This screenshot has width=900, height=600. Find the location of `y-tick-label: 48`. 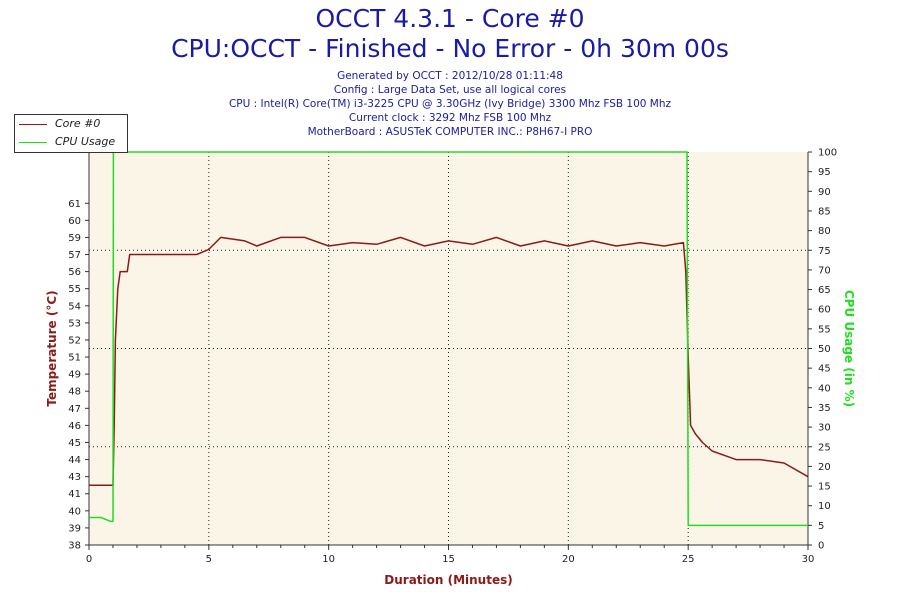

y-tick-label: 48 is located at coordinates (74, 392).